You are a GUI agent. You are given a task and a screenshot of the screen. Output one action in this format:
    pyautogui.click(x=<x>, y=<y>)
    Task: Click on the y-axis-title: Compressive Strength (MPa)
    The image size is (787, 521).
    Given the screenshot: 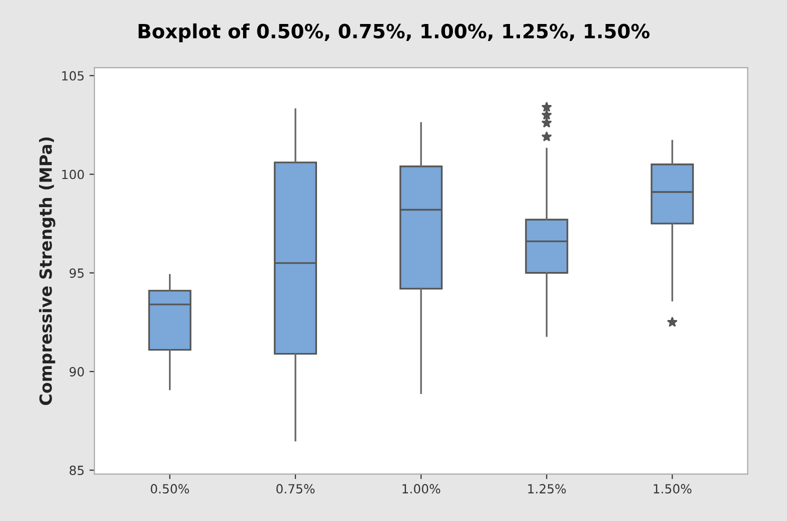 What is the action you would take?
    pyautogui.click(x=47, y=271)
    